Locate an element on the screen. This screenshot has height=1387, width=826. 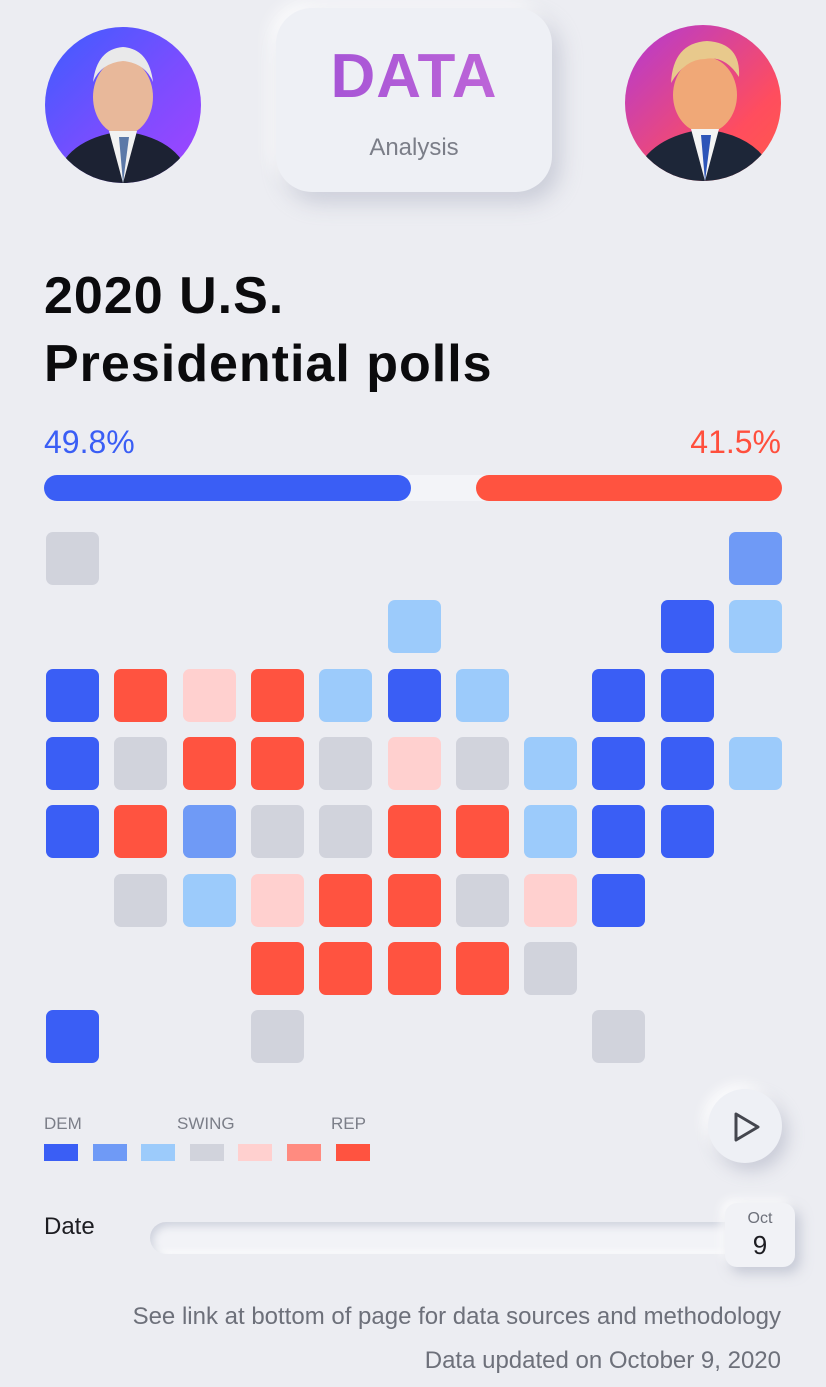
legend-swatch-rep-lean is located at coordinates (304, 1152).